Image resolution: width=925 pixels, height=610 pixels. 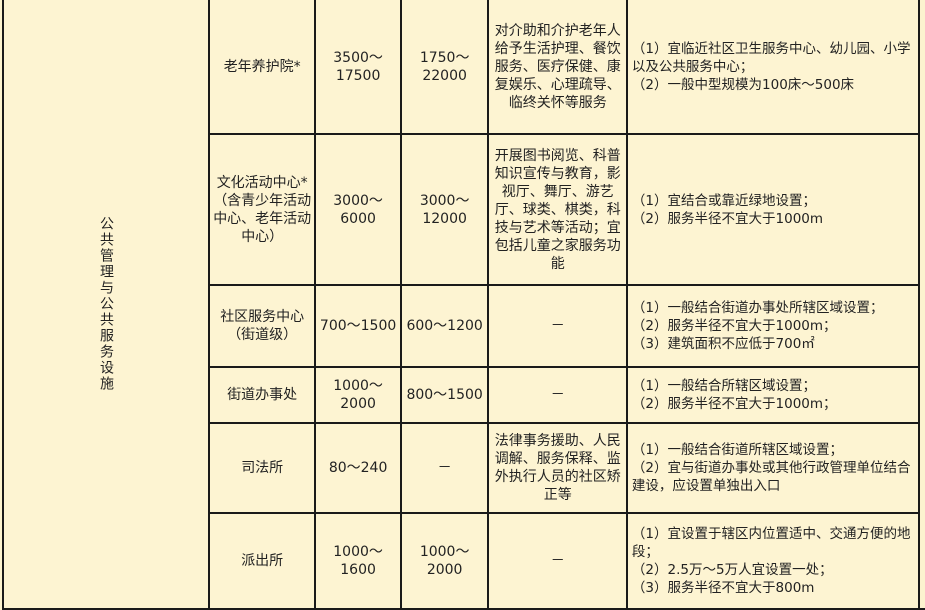 What do you see at coordinates (358, 395) in the screenshot?
I see `building-area: 1000～2000` at bounding box center [358, 395].